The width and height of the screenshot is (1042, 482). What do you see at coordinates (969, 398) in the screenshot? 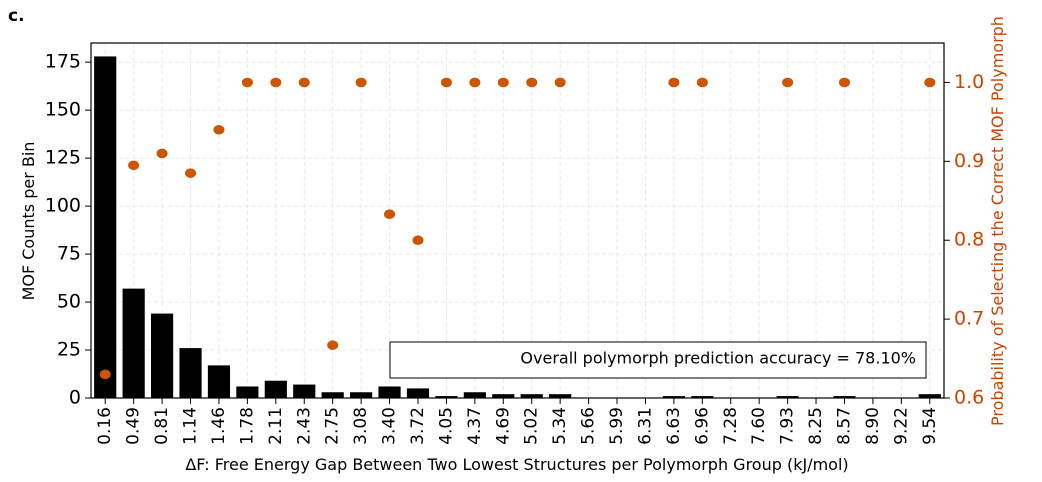
I see `y-right-tick-label: 0.6` at bounding box center [969, 398].